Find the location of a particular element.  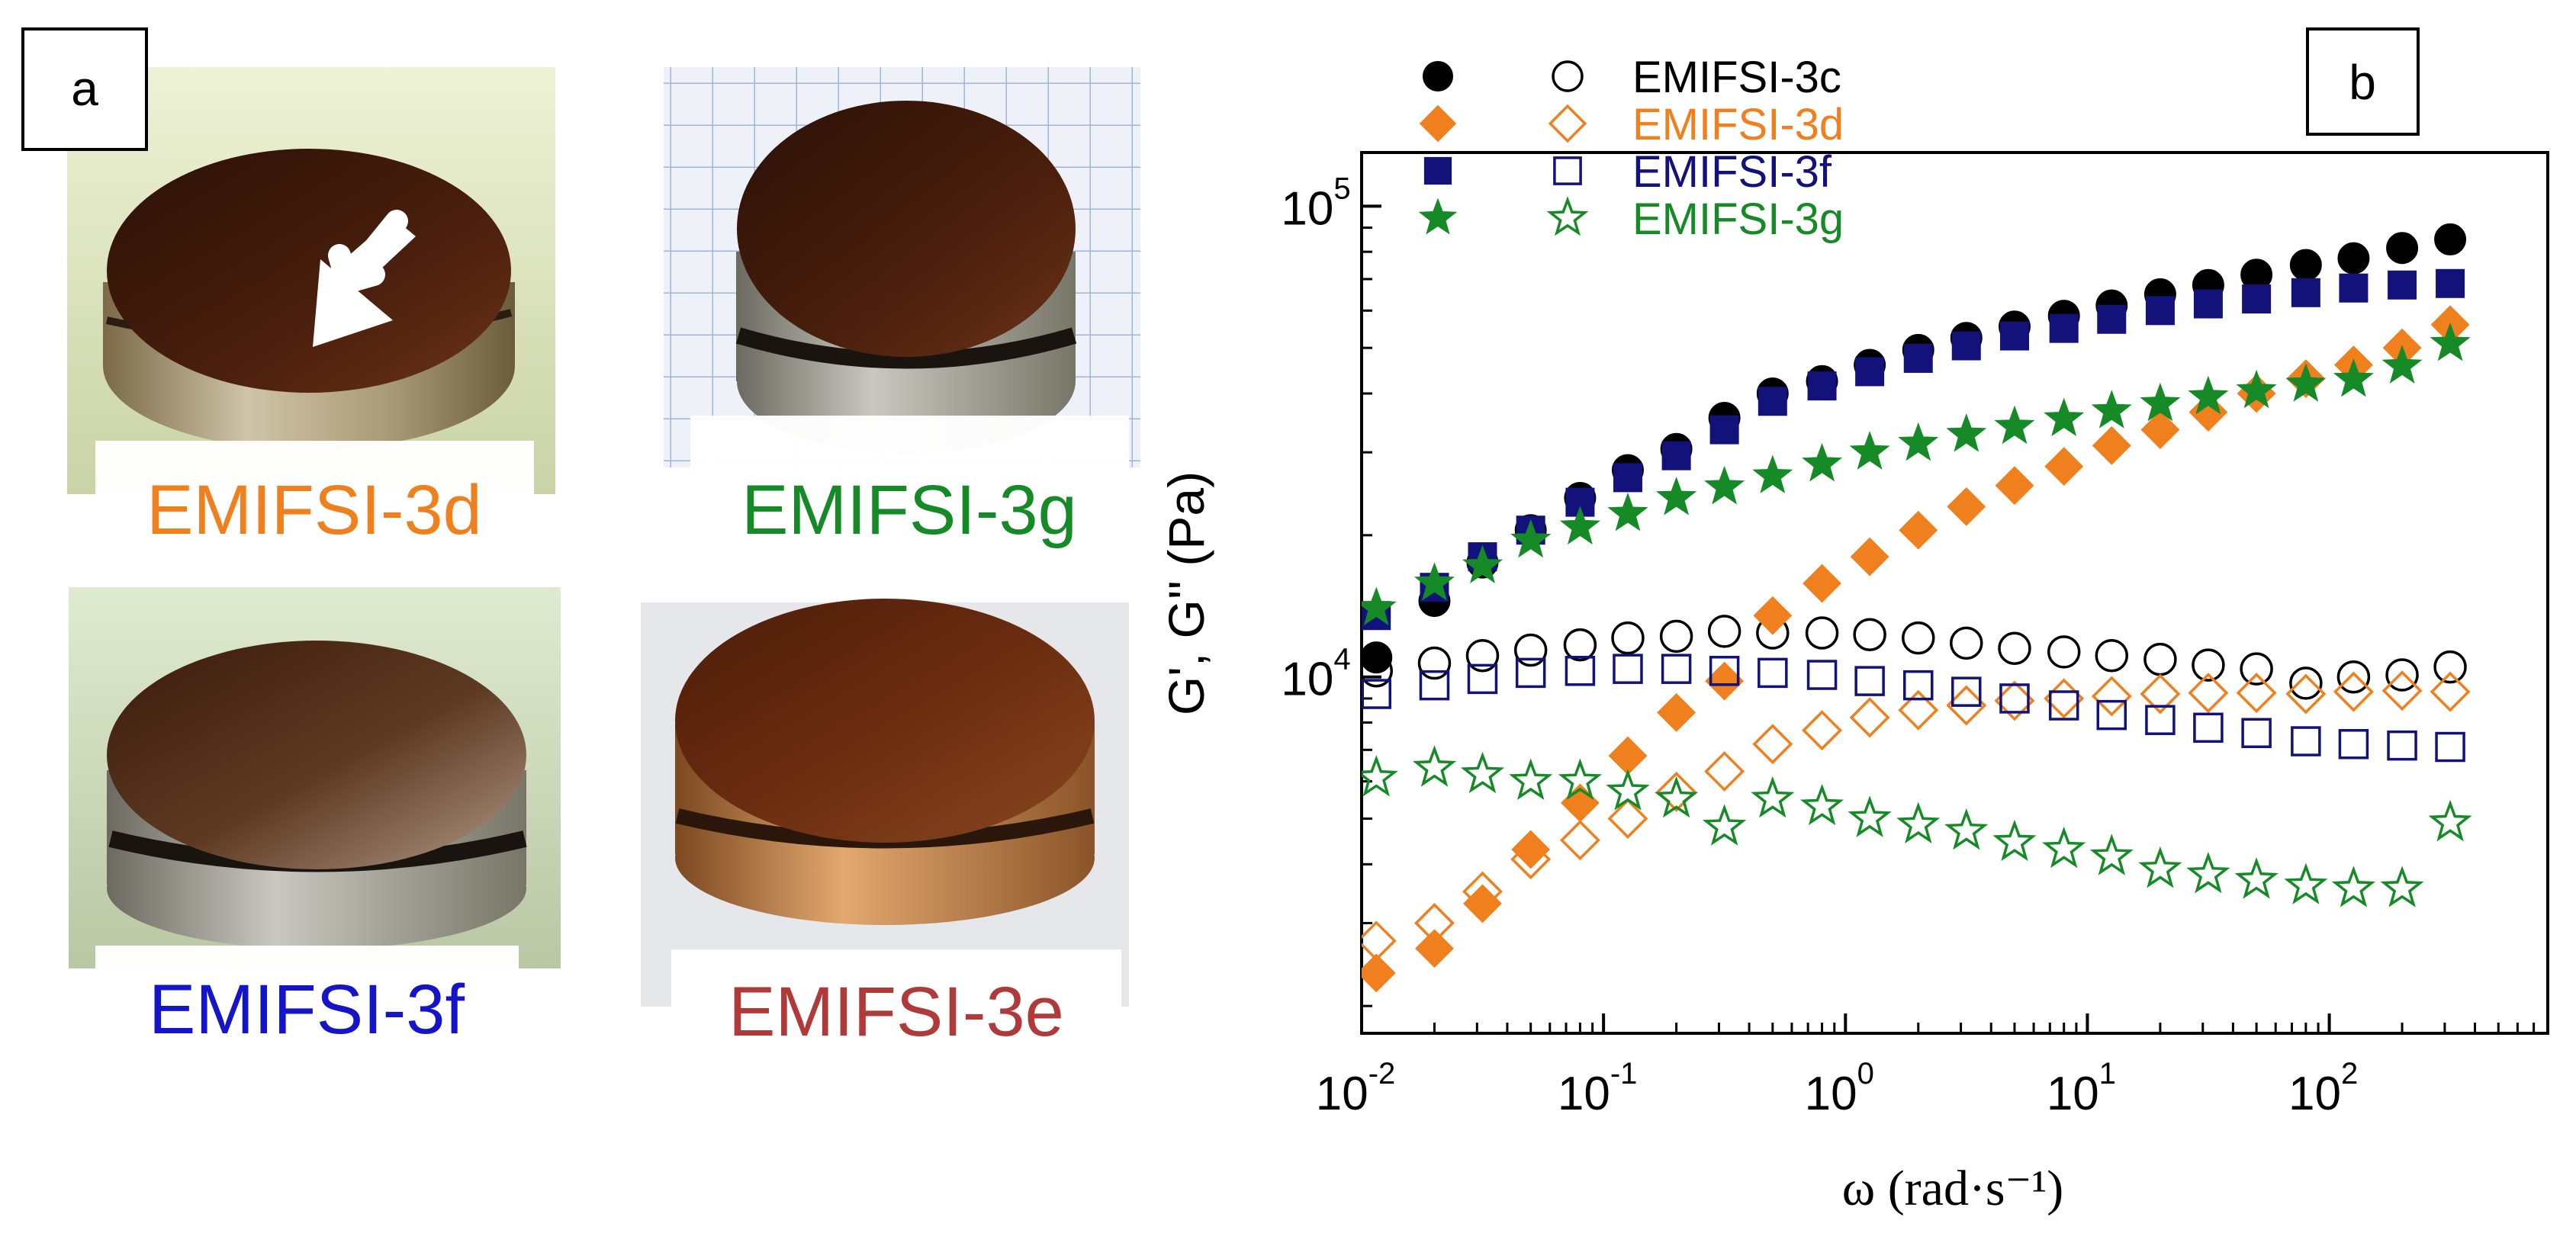

legend-label-2: EMIFSI-3f is located at coordinates (1732, 172).